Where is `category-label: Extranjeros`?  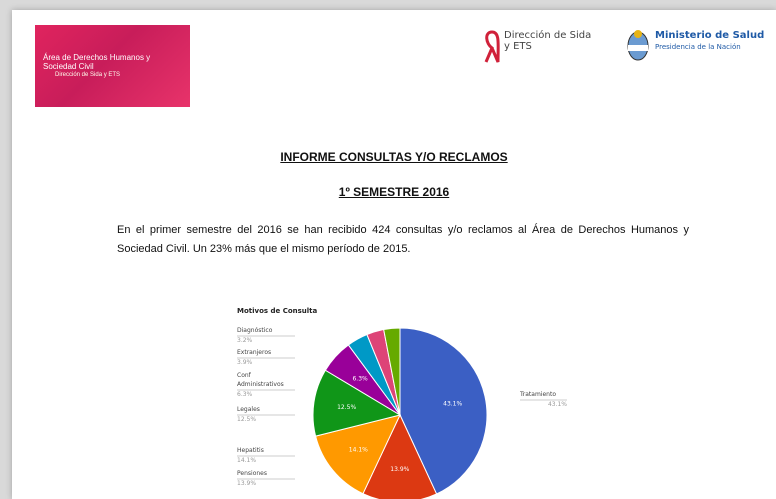 category-label: Extranjeros is located at coordinates (254, 352).